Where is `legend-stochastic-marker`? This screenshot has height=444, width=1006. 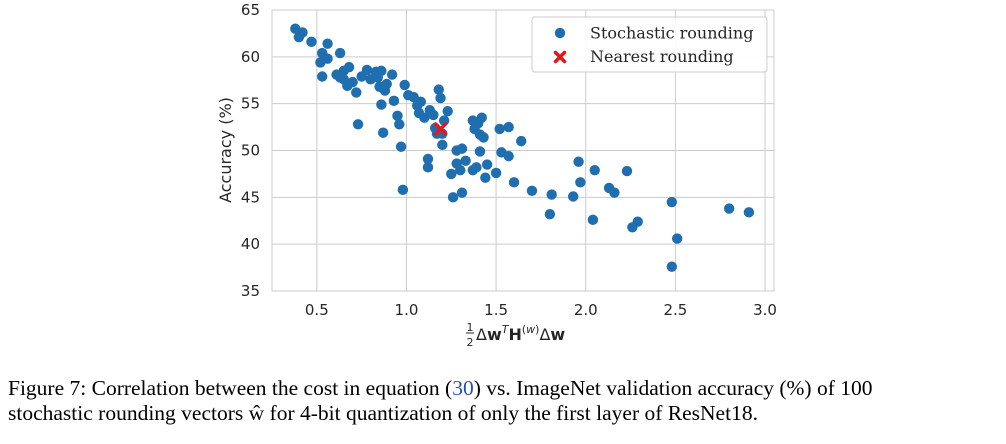
legend-stochastic-marker is located at coordinates (560, 33).